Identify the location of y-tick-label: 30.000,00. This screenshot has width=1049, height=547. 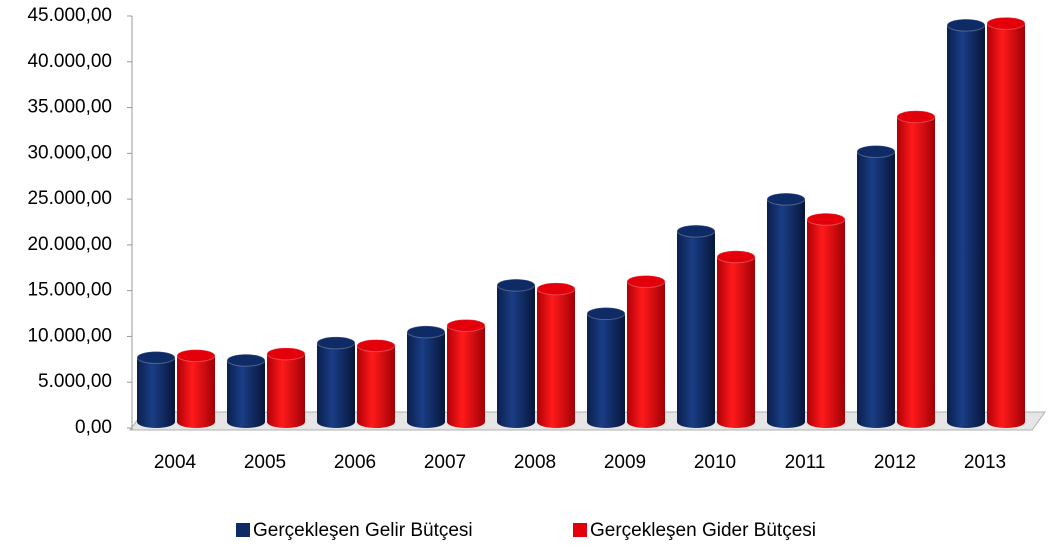
(69, 152).